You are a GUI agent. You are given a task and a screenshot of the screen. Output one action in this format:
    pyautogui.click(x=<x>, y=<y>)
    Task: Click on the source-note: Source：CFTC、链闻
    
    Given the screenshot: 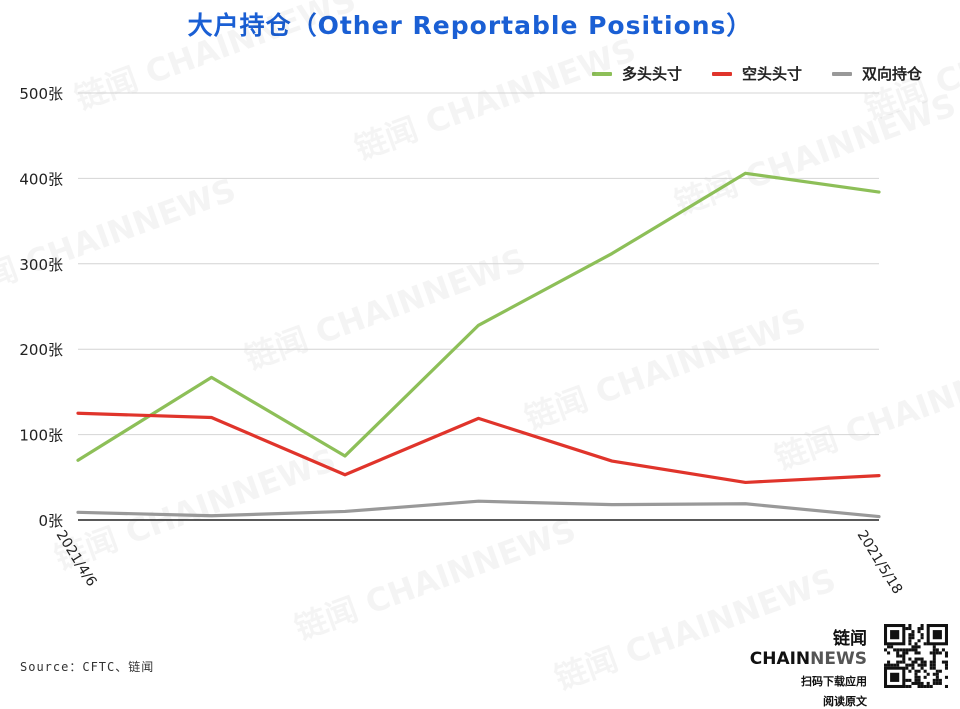 What is the action you would take?
    pyautogui.click(x=87, y=666)
    